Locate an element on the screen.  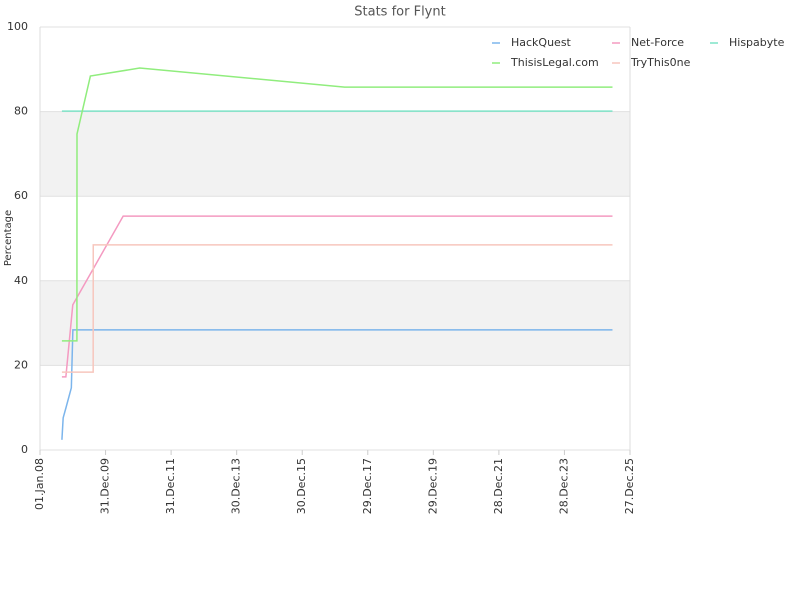
x-tick-label: 28.Dec.23 is located at coordinates (563, 486).